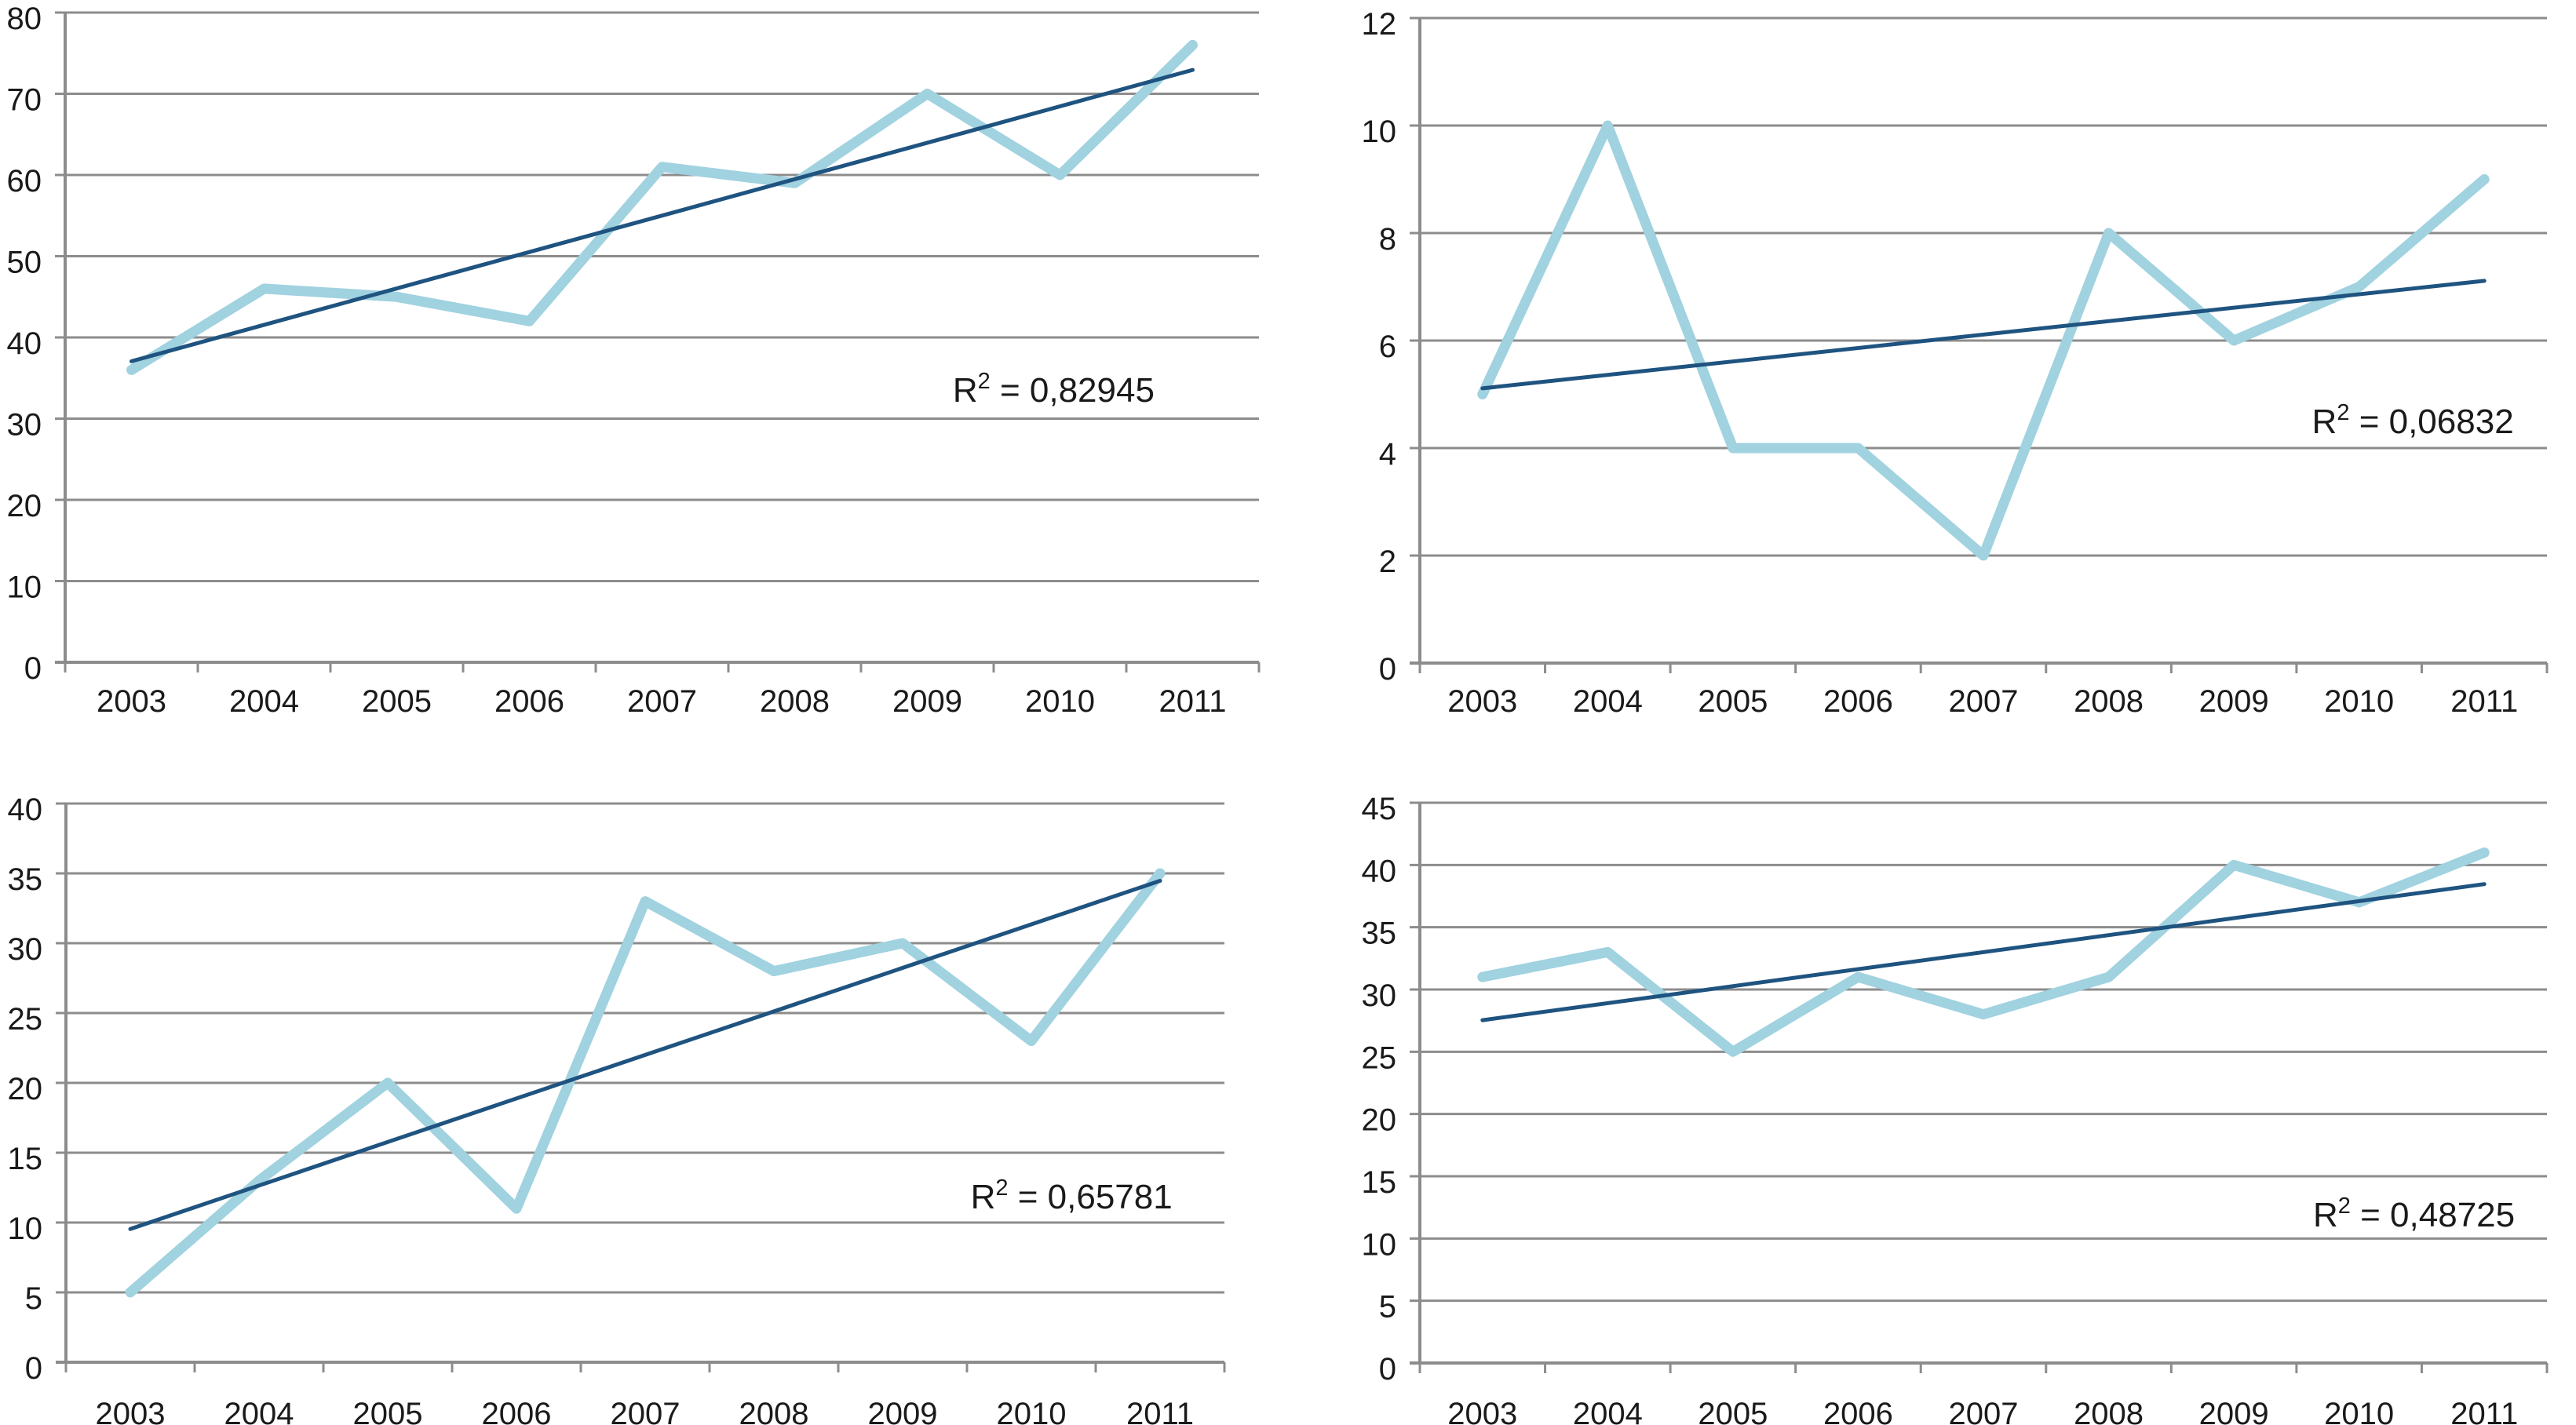 This screenshot has width=2576, height=1425. What do you see at coordinates (2413, 420) in the screenshot?
I see `r2-label: R2 = 0,06832` at bounding box center [2413, 420].